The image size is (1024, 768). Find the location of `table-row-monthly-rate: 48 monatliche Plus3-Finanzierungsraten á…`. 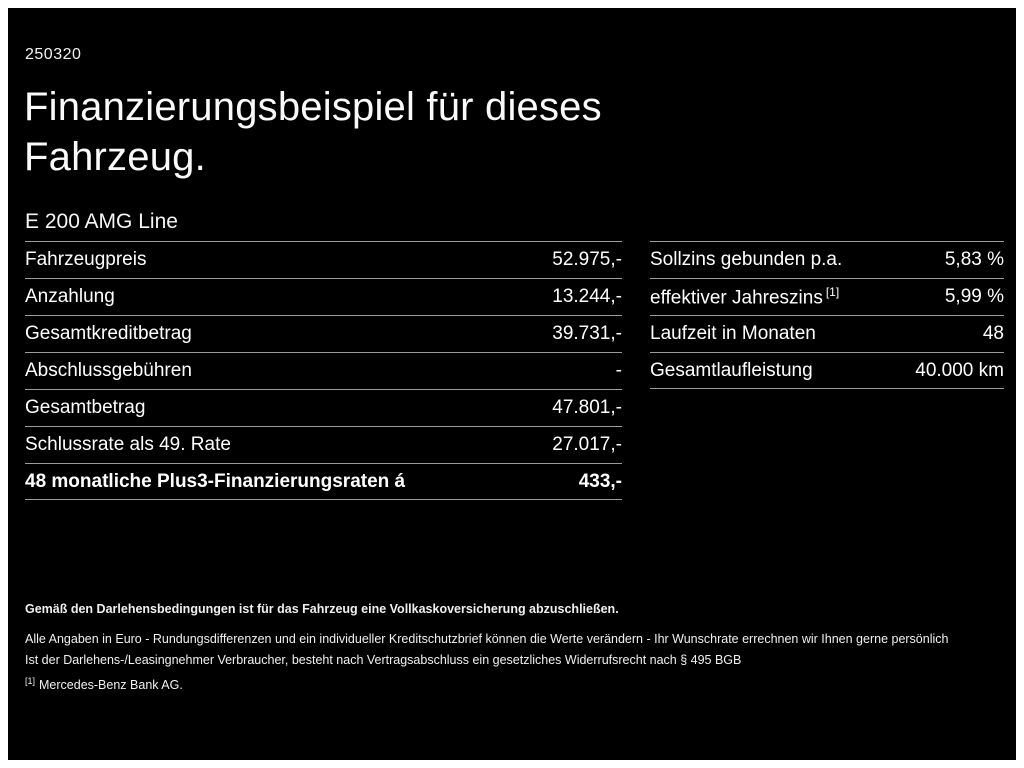

table-row-monthly-rate: 48 monatliche Plus3-Finanzierungsraten á… is located at coordinates (323, 481).